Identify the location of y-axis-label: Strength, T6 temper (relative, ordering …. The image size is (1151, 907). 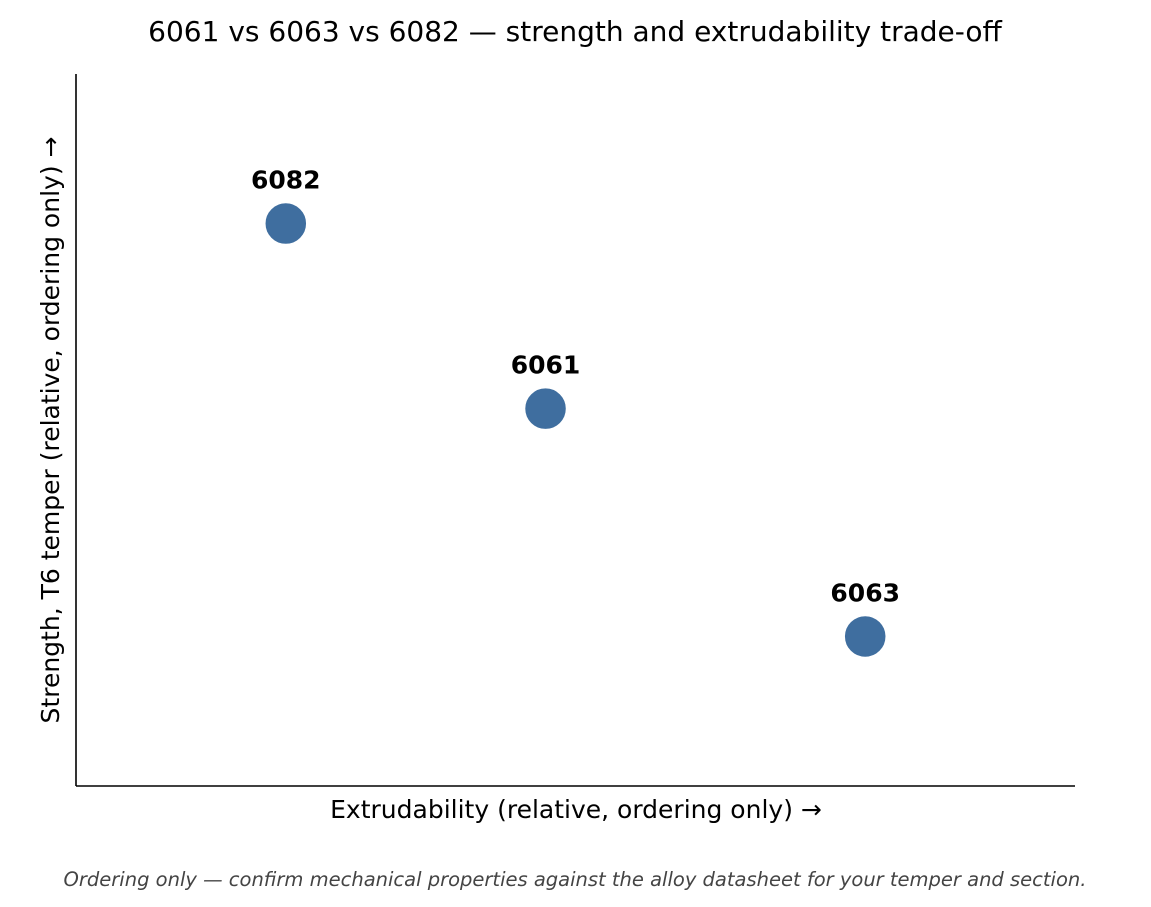
(50, 430).